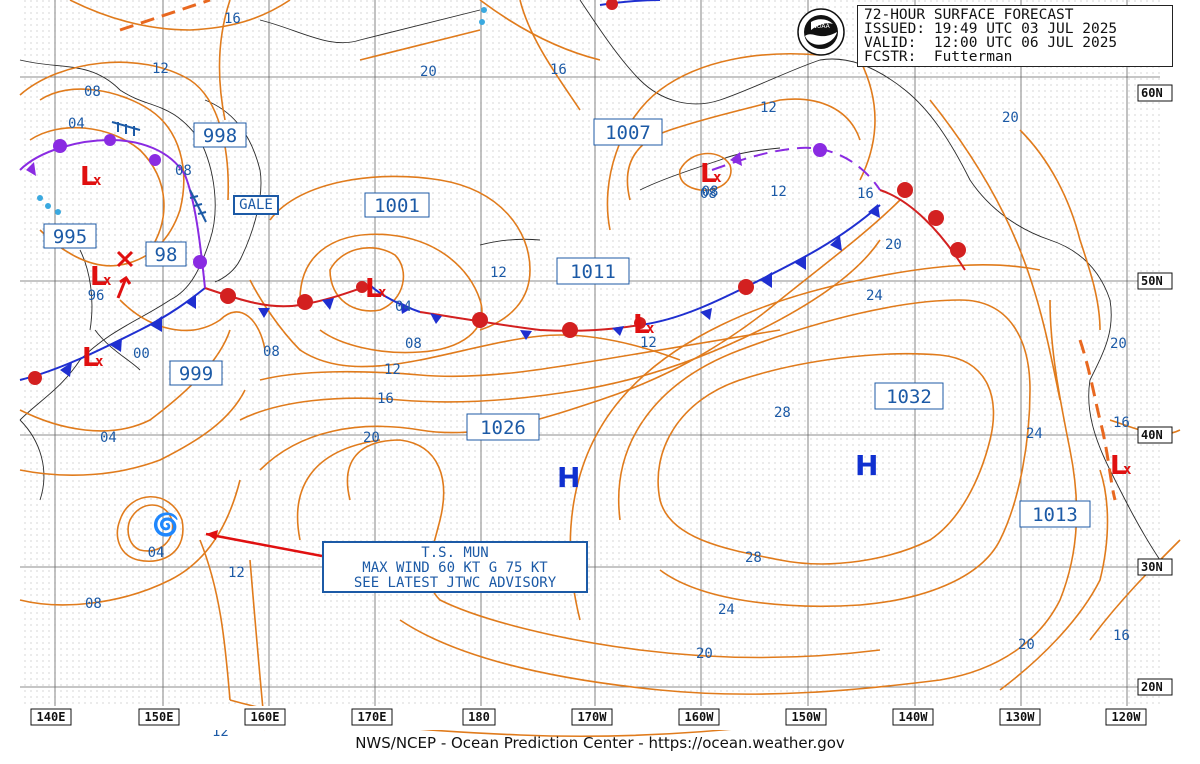 This screenshot has height=764, width=1200. I want to click on svg-text: 1013, so click(1055, 515).